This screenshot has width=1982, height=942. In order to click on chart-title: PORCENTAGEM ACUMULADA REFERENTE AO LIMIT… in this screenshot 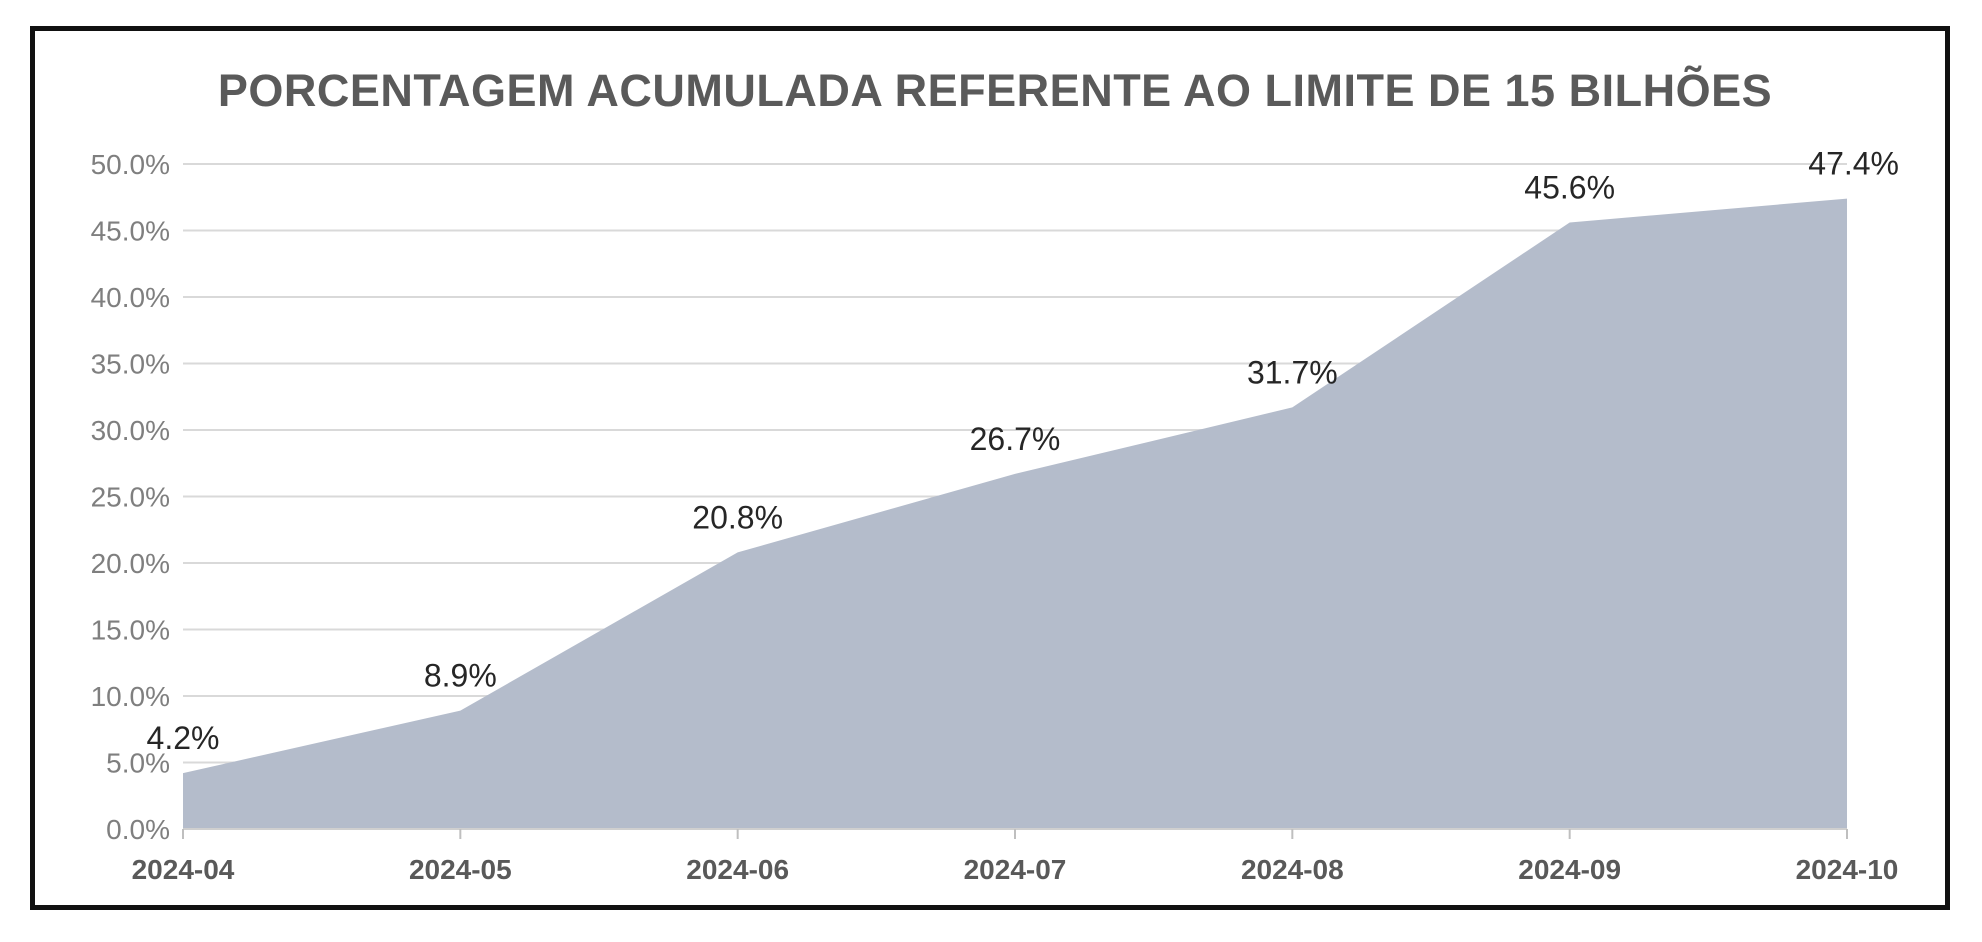, I will do `click(995, 90)`.